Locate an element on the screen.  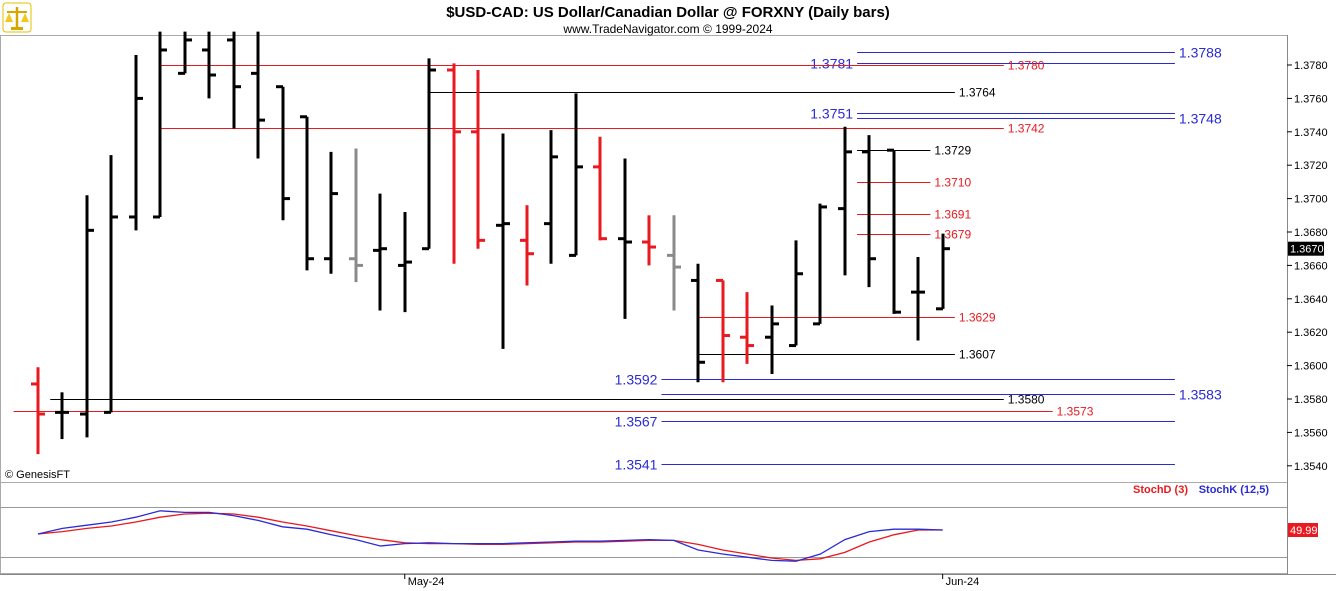
level-label: 1.3780 is located at coordinates (1026, 66).